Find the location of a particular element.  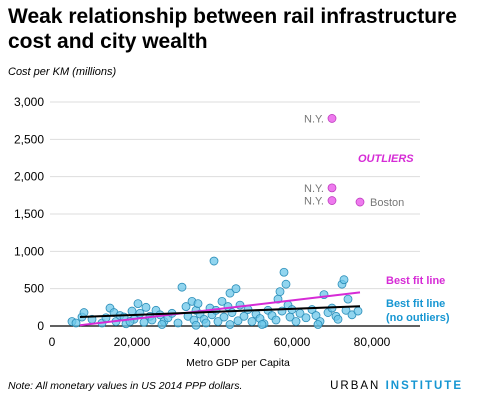

fit-line-all is located at coordinates (220, 309).